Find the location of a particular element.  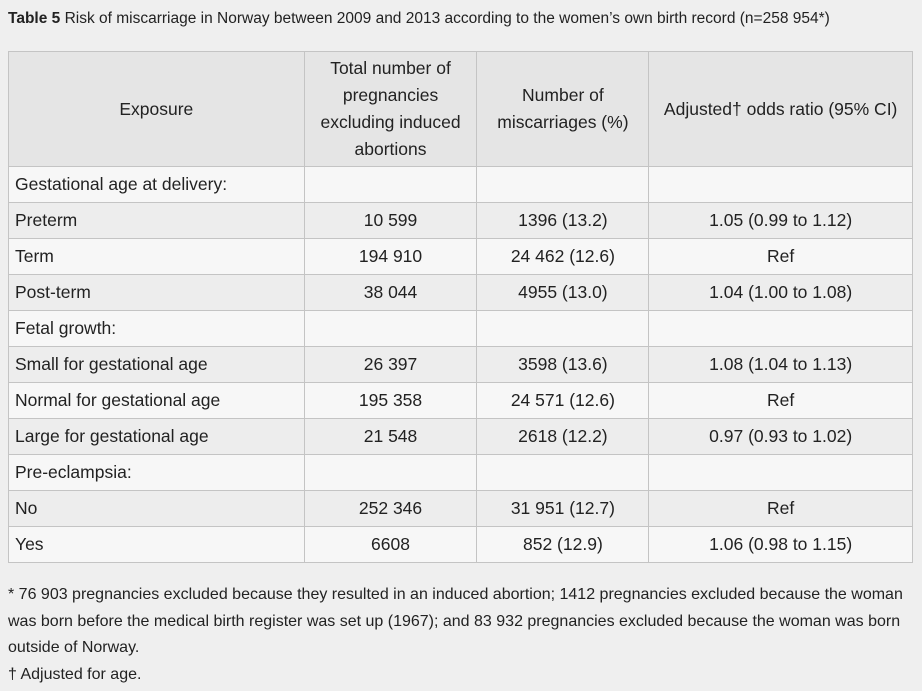

row-label: Pre-eclampsia: is located at coordinates (156, 472).